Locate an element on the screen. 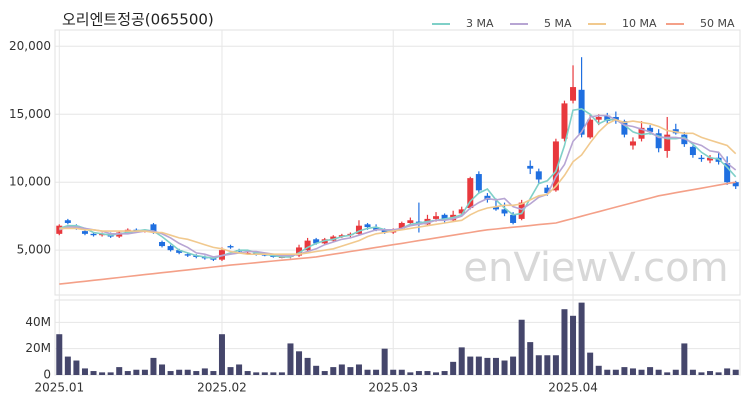 The height and width of the screenshot is (400, 750). y-tick-label: 15,000 is located at coordinates (30, 114).